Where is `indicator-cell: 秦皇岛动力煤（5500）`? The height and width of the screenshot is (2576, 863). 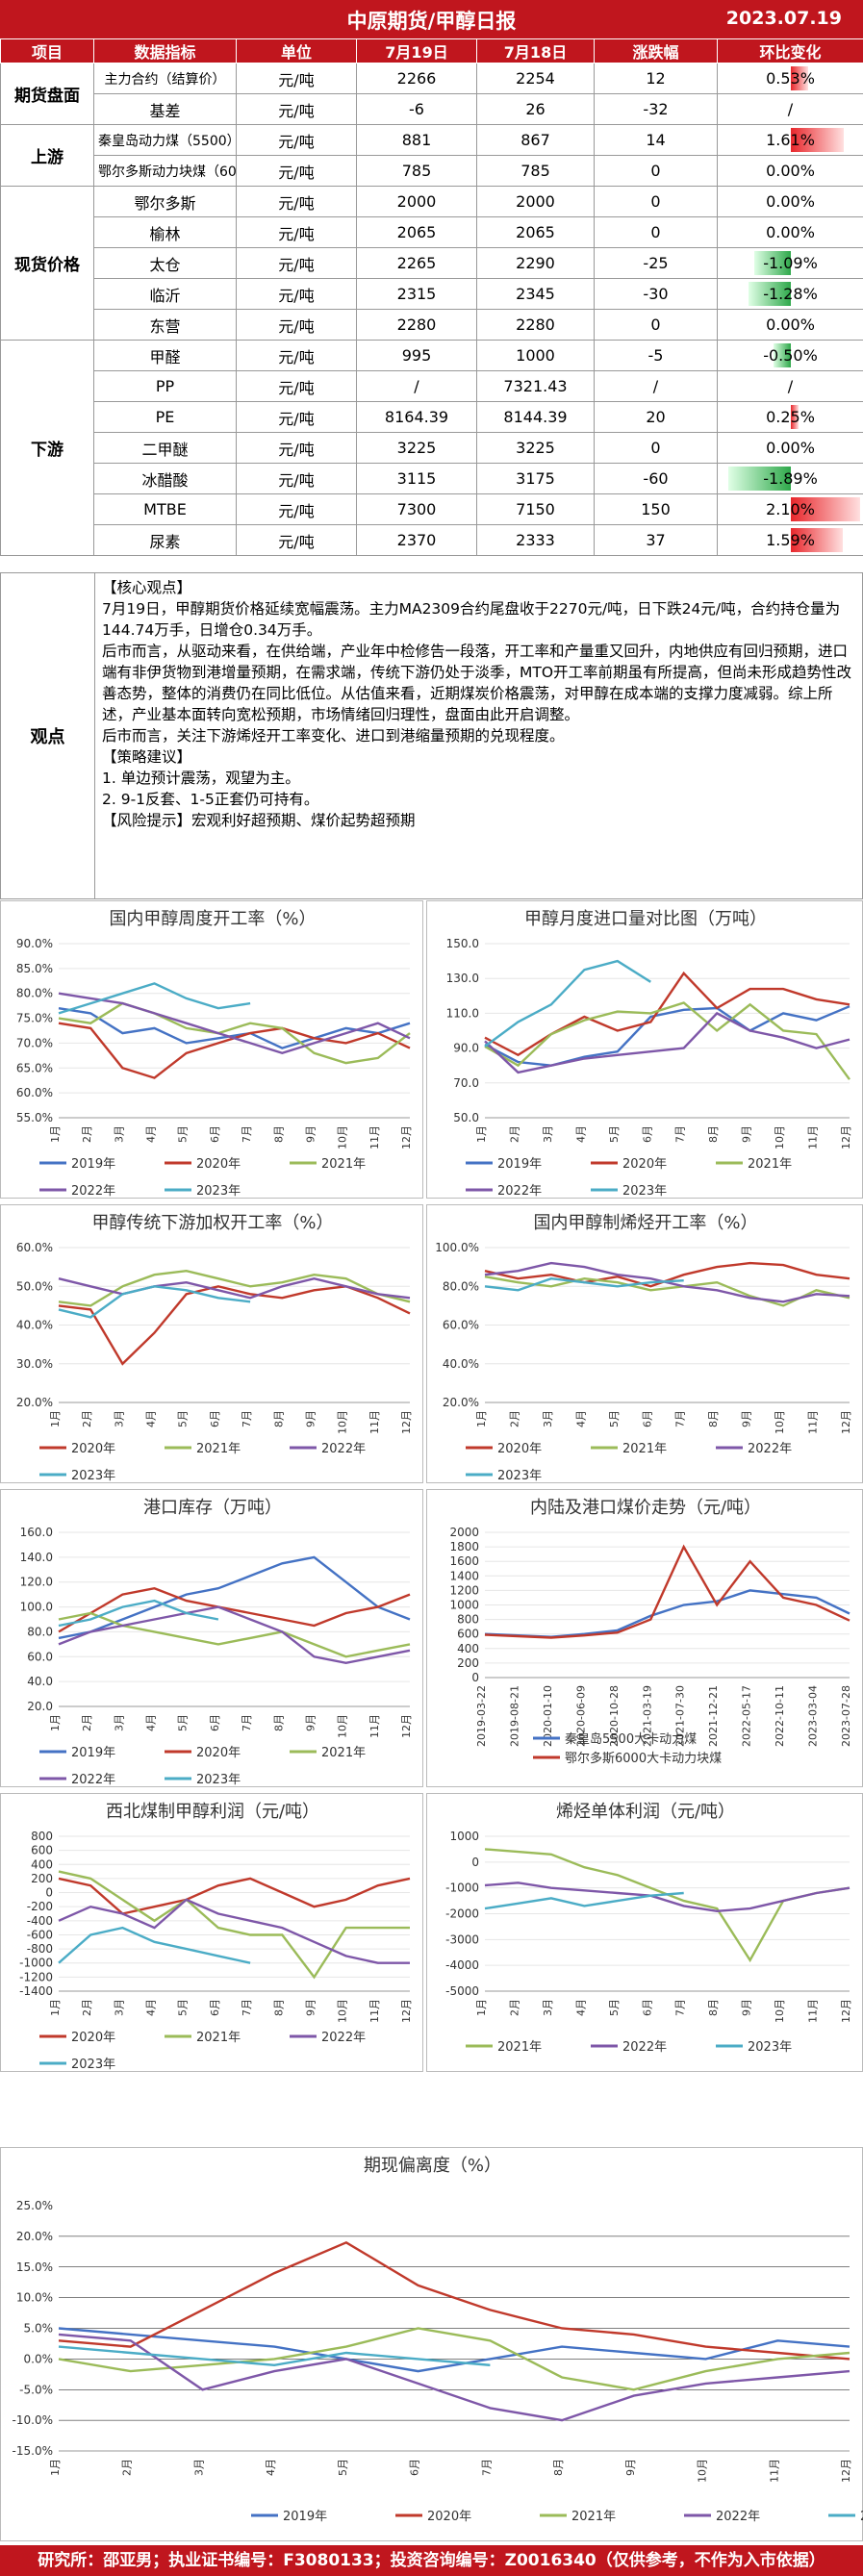
indicator-cell: 秦皇岛动力煤（5500） is located at coordinates (165, 140).